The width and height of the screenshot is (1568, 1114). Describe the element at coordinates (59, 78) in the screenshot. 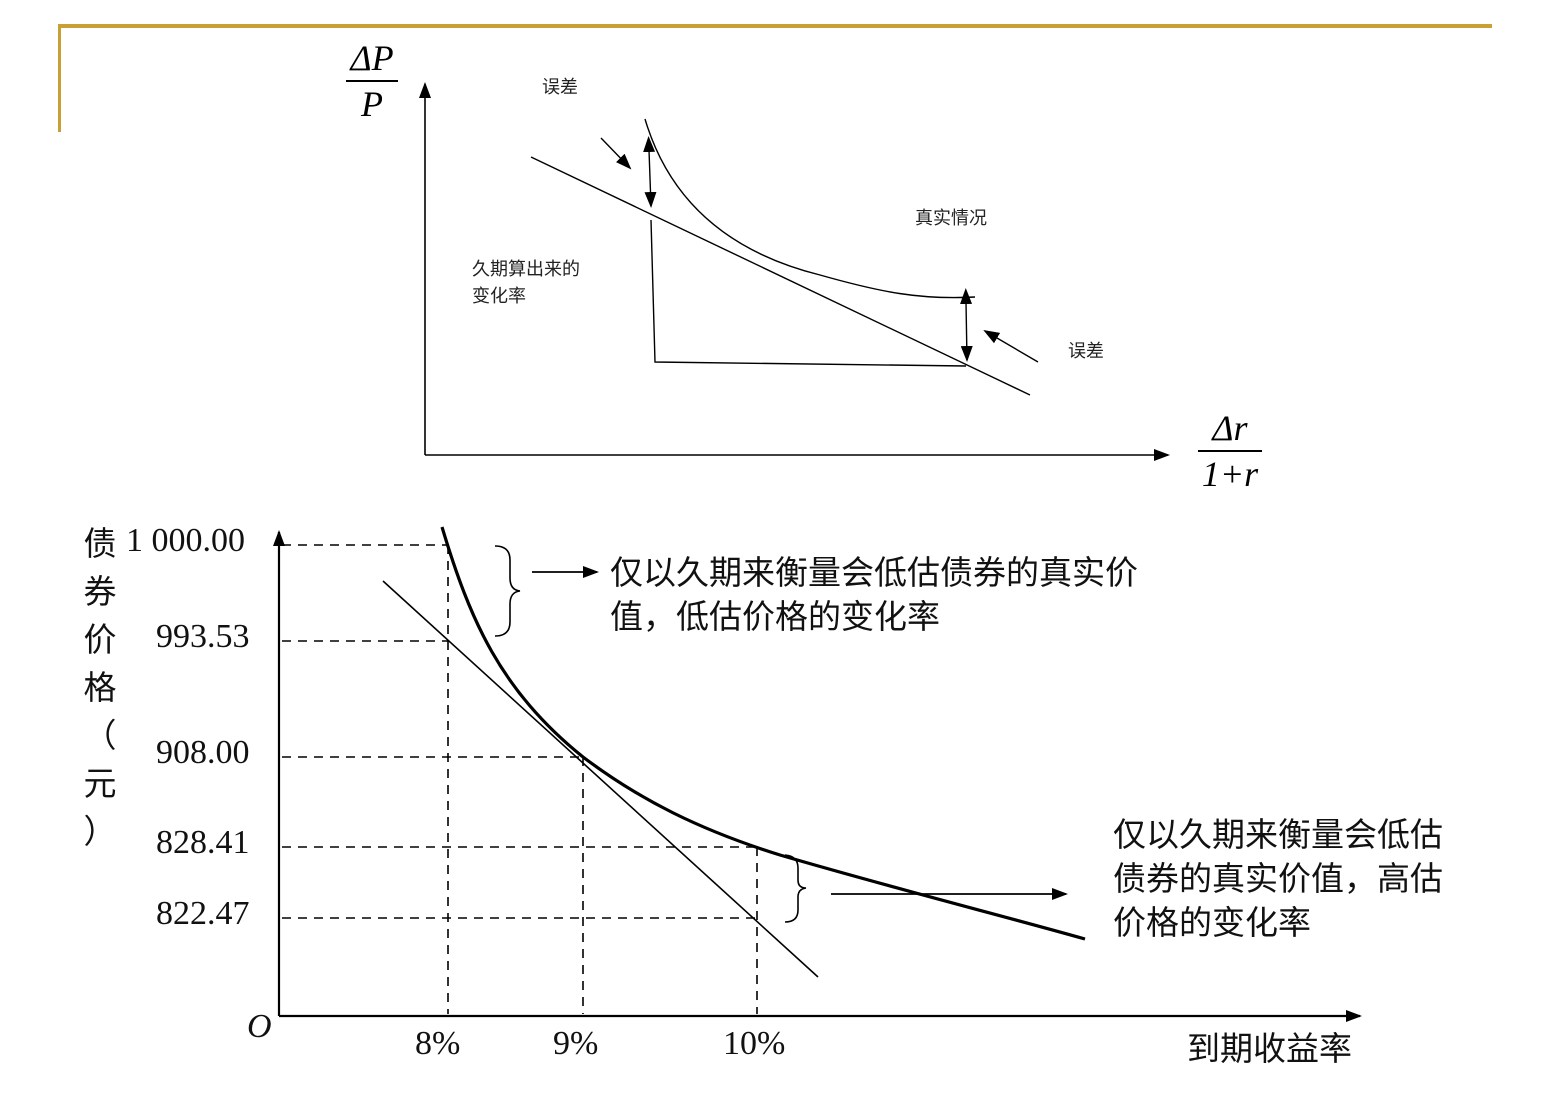

I see `frame-left-rule` at that location.